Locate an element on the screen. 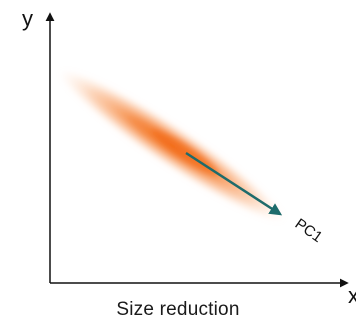 The height and width of the screenshot is (329, 356). pc1-arrow is located at coordinates (234, 183).